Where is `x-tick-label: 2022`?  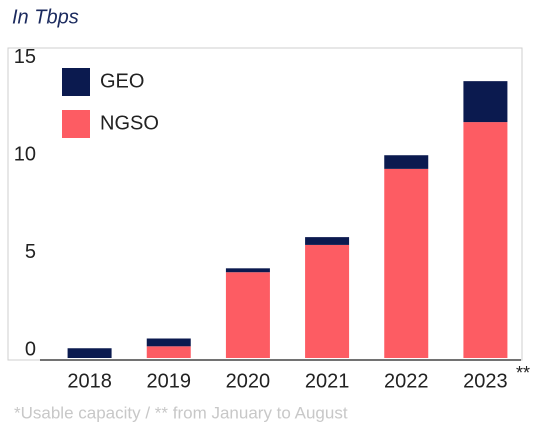 x-tick-label: 2022 is located at coordinates (406, 381).